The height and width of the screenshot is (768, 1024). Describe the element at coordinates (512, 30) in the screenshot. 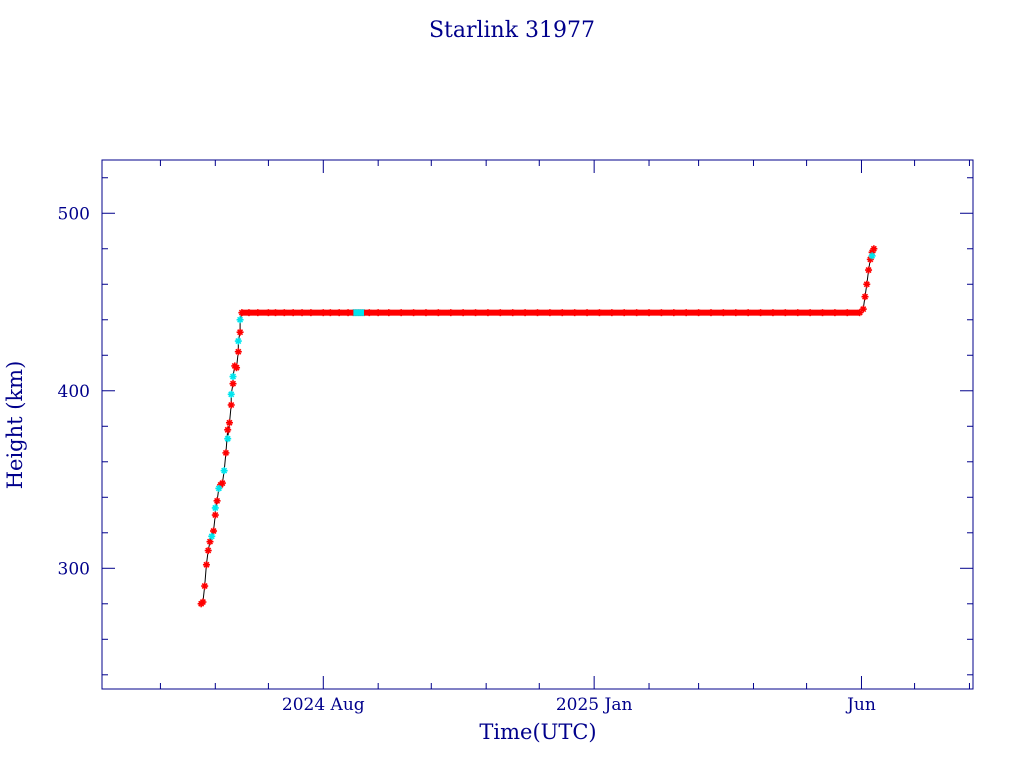

I see `chart-title: Starlink 31977` at that location.